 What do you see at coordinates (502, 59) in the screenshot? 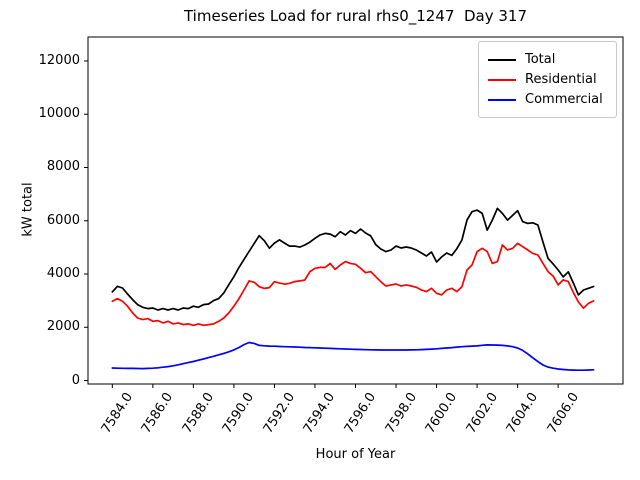
I see `total-line-swatch` at bounding box center [502, 59].